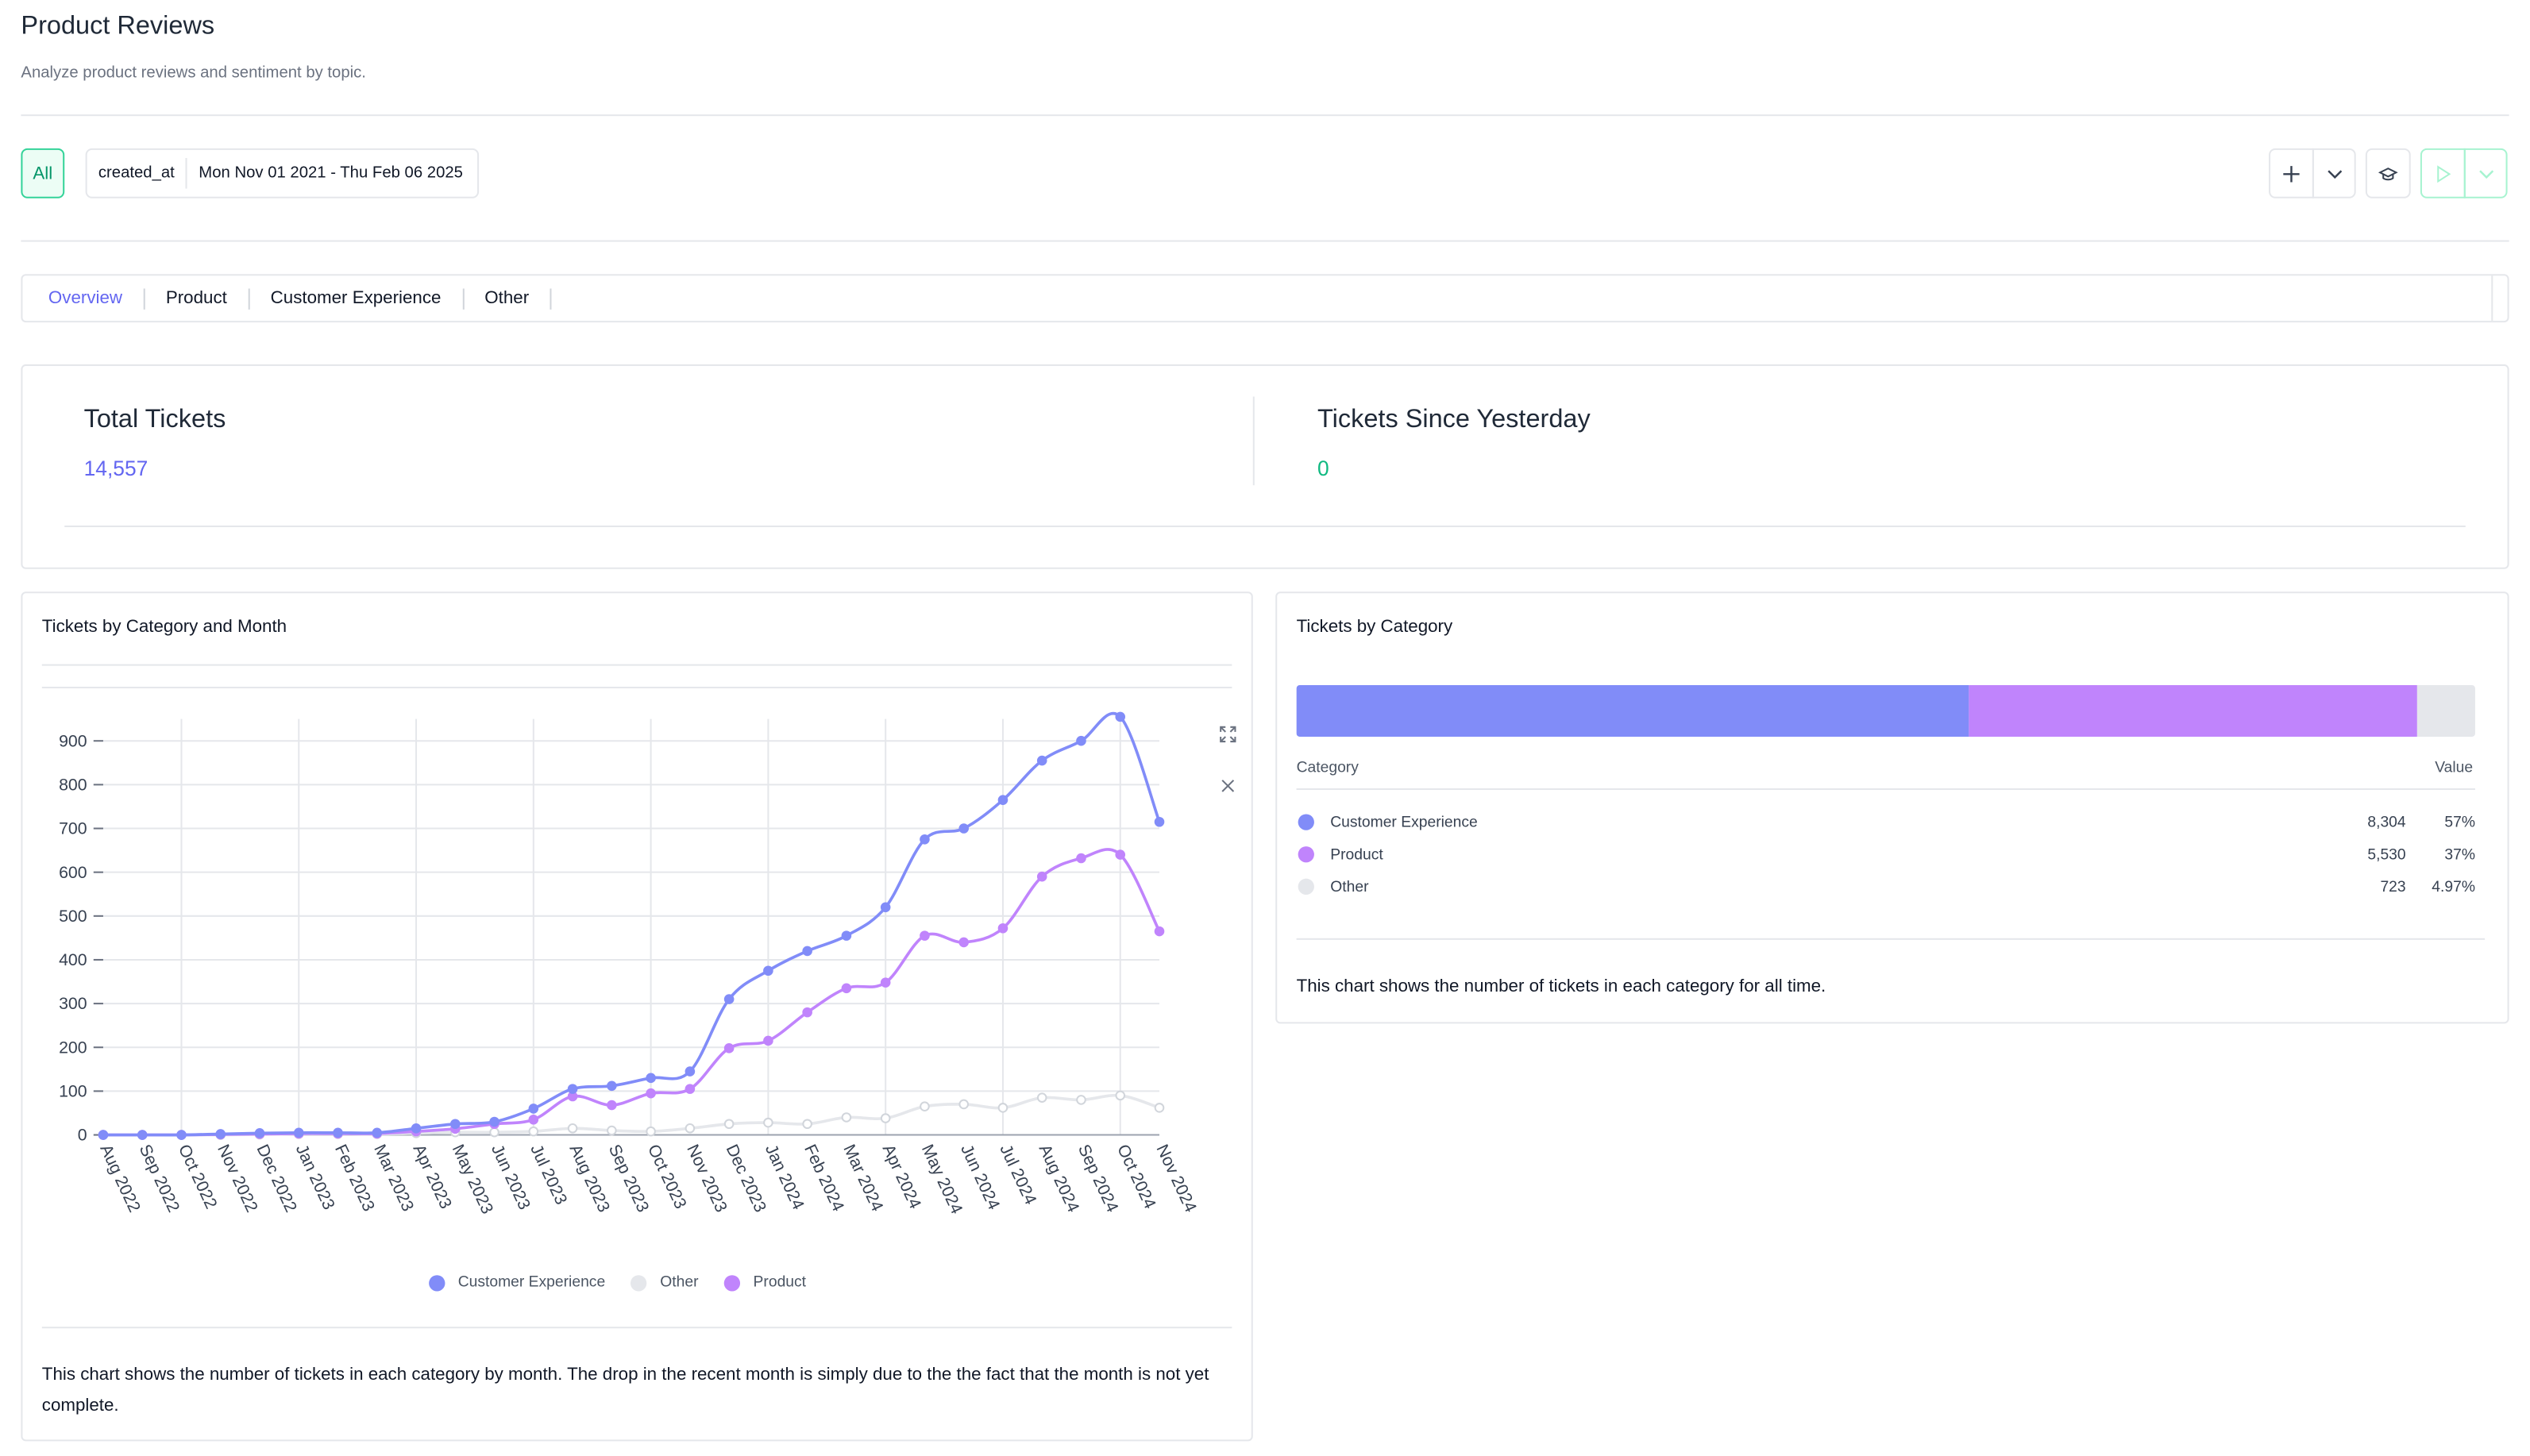 This screenshot has width=2530, height=1456. Describe the element at coordinates (73, 1091) in the screenshot. I see `y-tick-label: 100` at that location.